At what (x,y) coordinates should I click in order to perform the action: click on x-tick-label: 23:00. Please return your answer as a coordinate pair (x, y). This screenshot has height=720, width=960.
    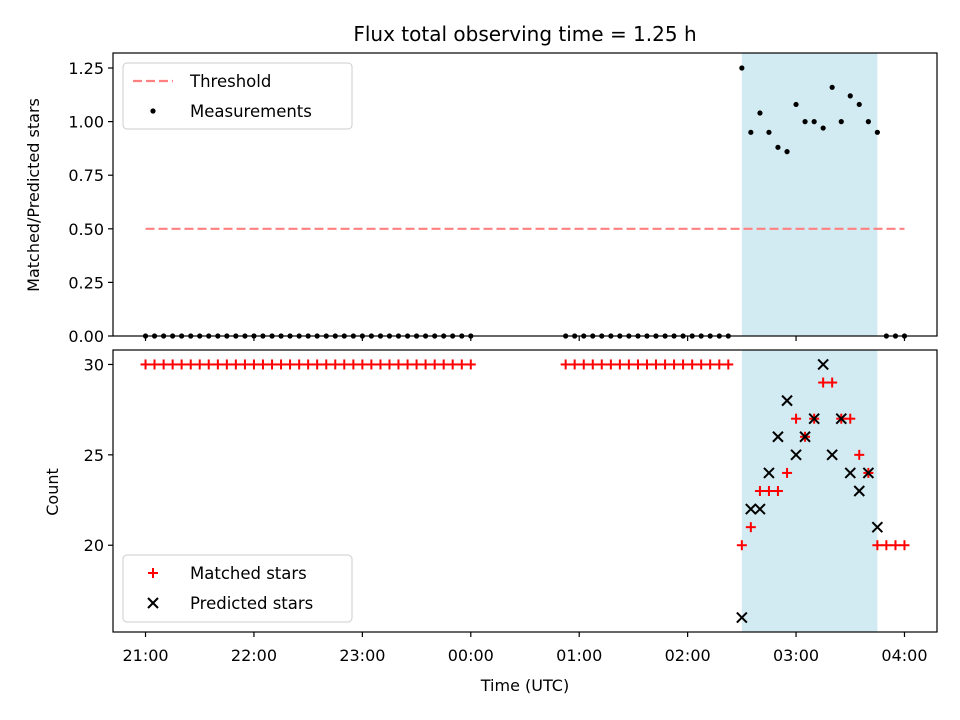
    Looking at the image, I should click on (362, 655).